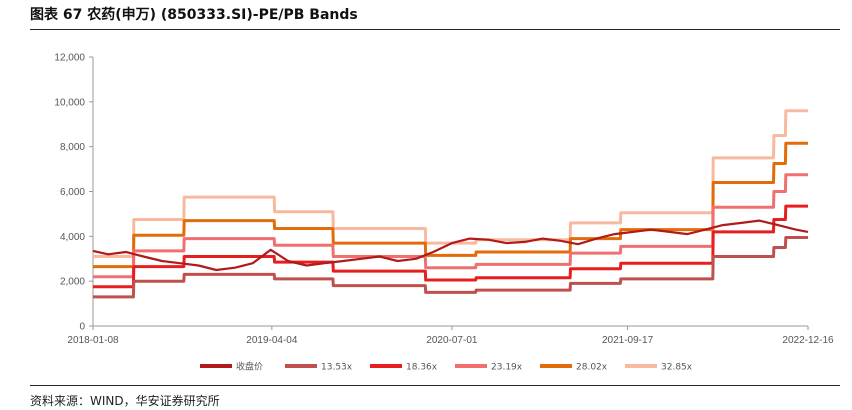  I want to click on legend-label-0: 收盘价, so click(249, 367).